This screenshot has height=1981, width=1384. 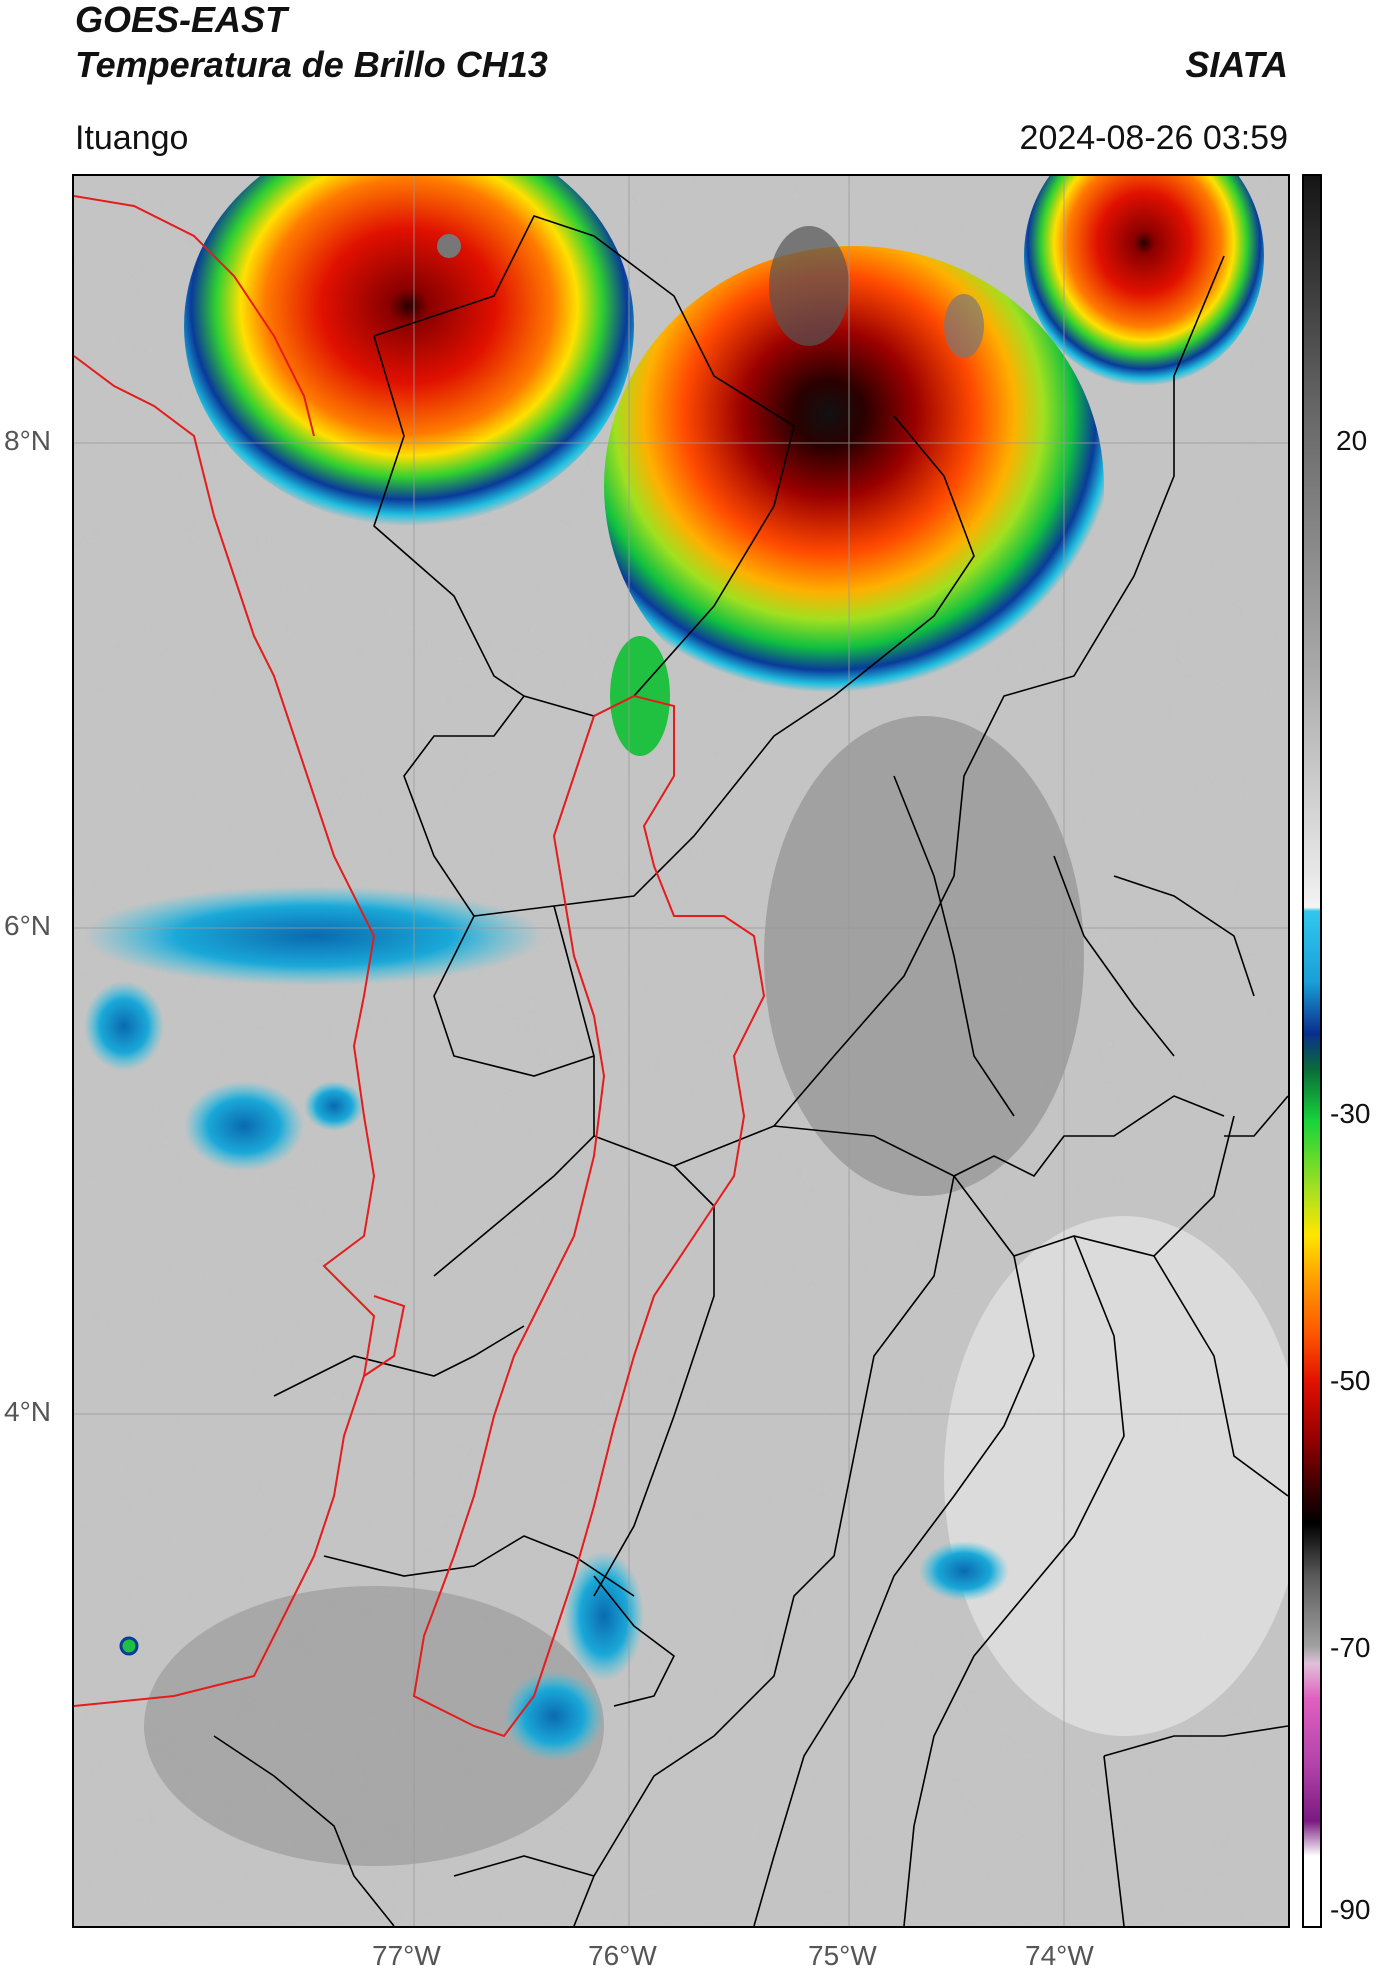 What do you see at coordinates (27, 1411) in the screenshot?
I see `lat-label-4n: 4°N` at bounding box center [27, 1411].